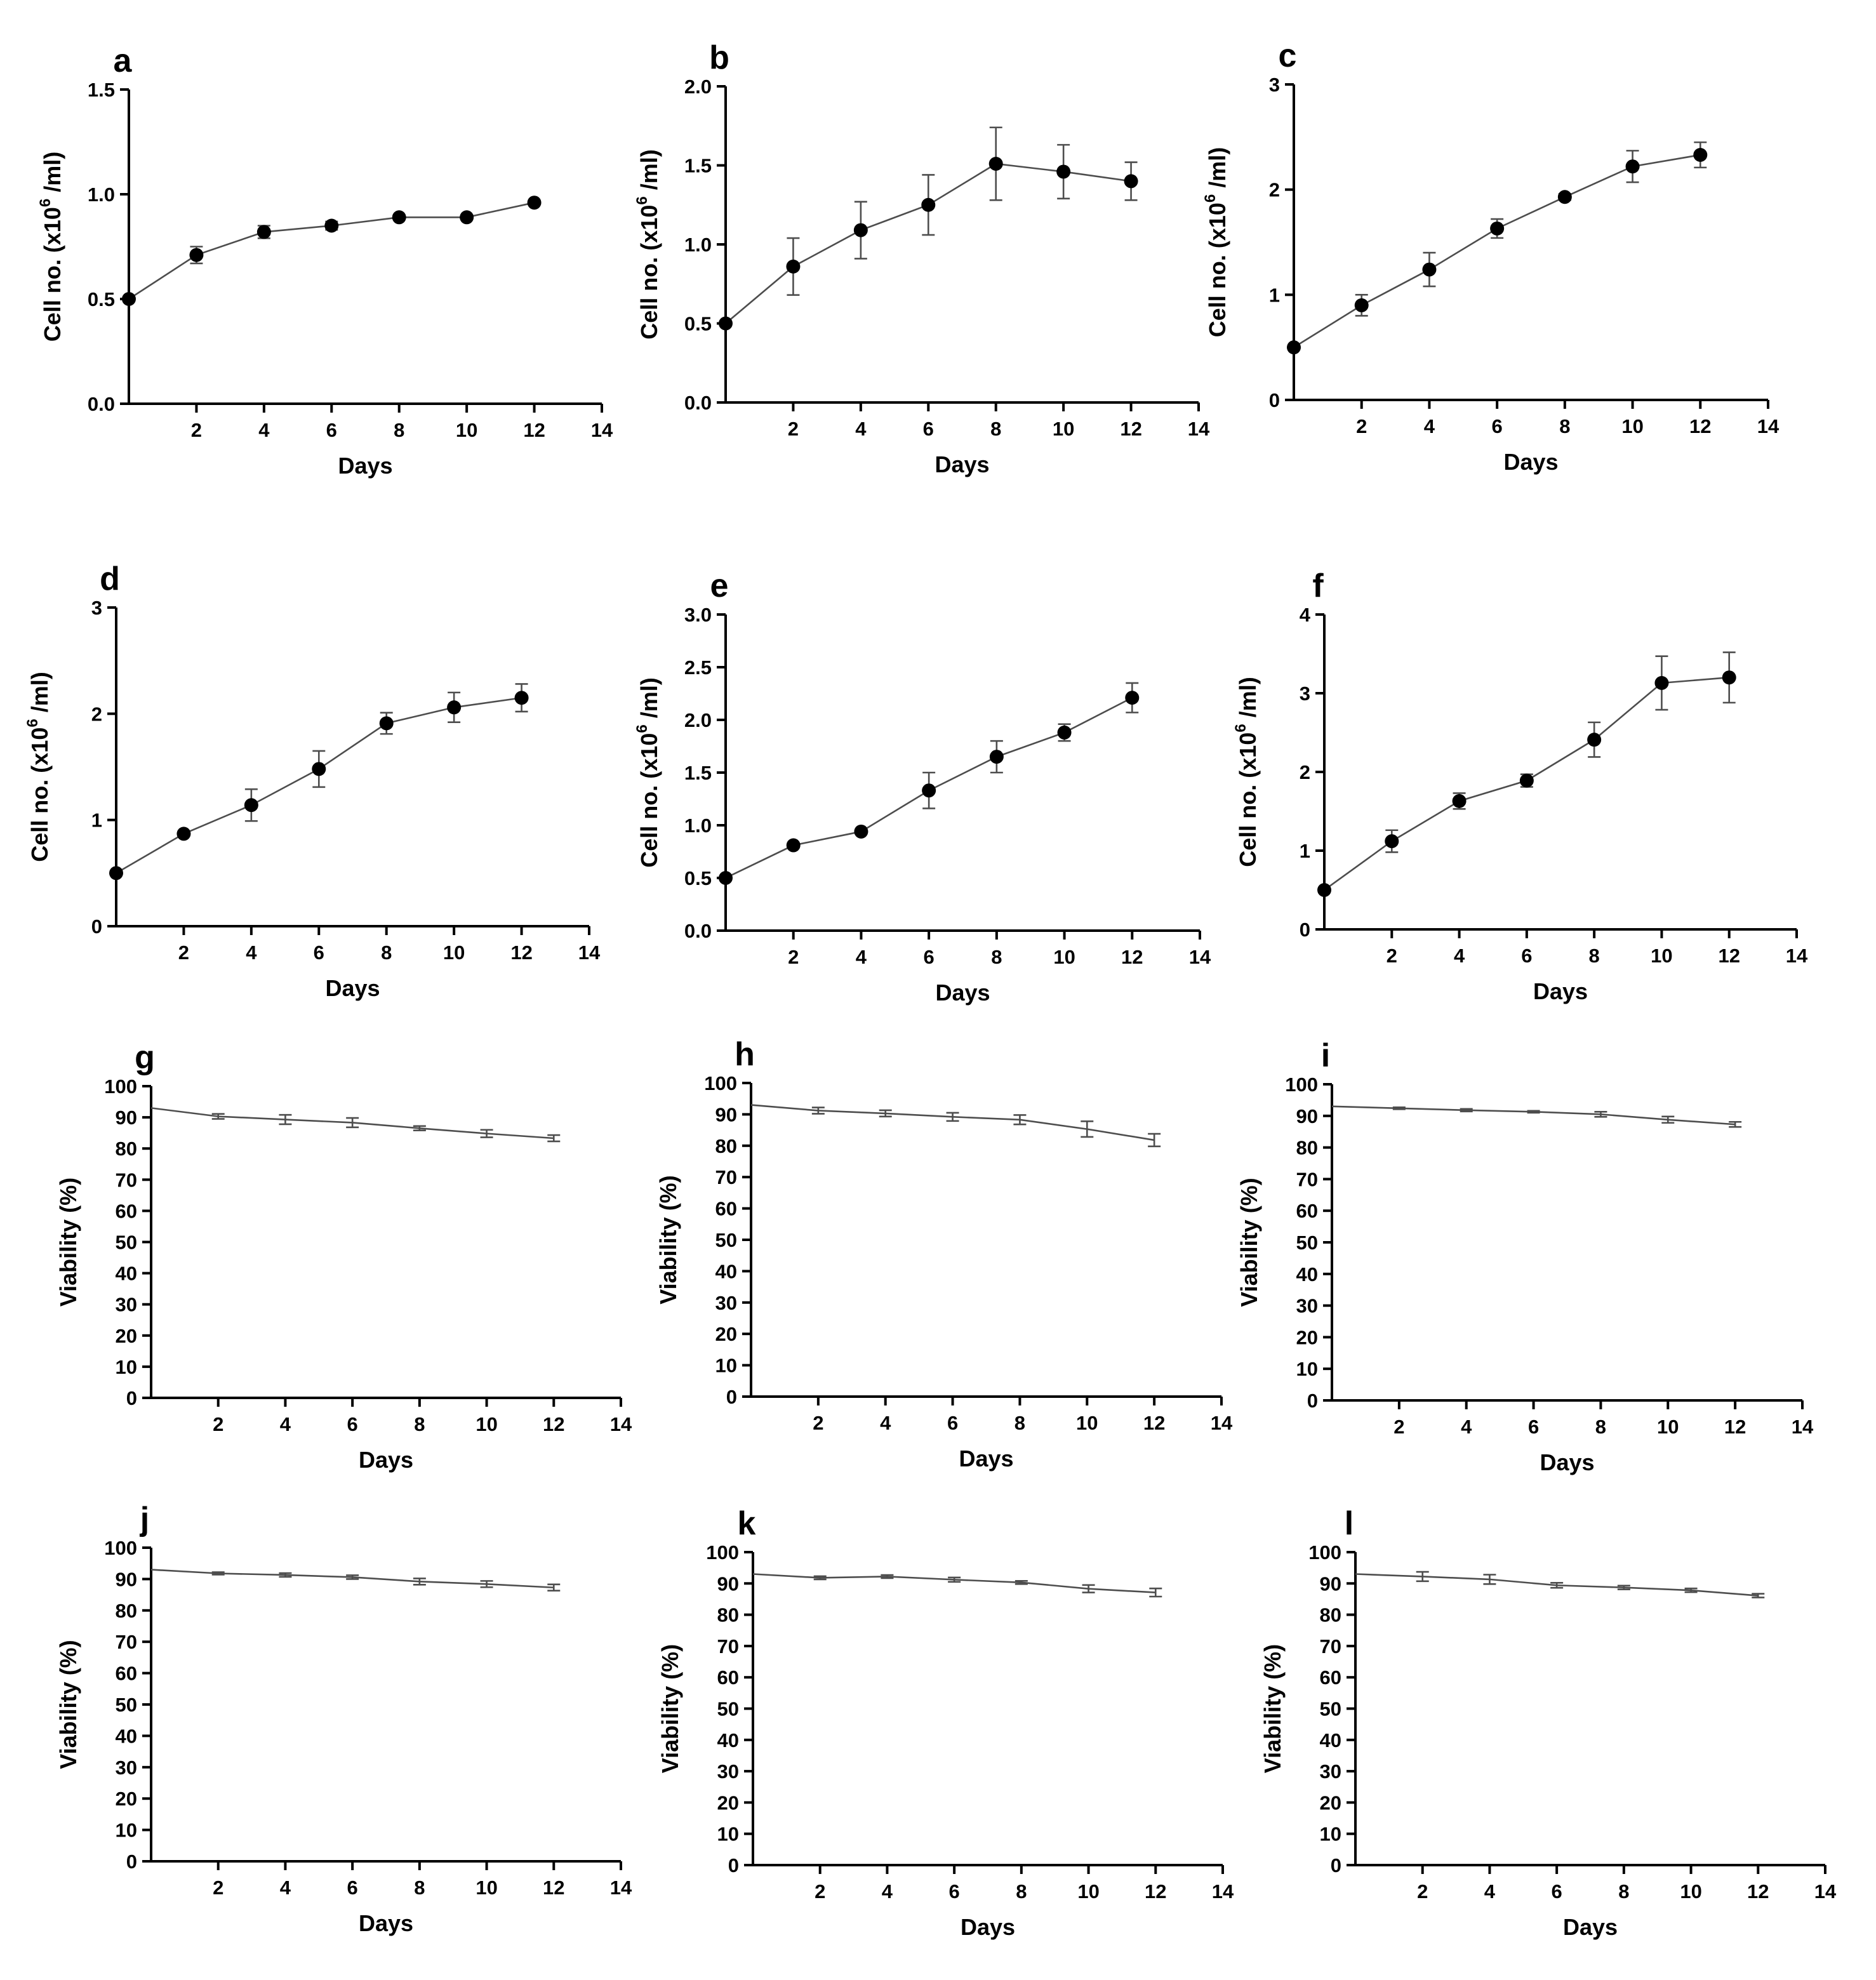 The height and width of the screenshot is (1980, 1876). I want to click on panel-letter: d, so click(110, 579).